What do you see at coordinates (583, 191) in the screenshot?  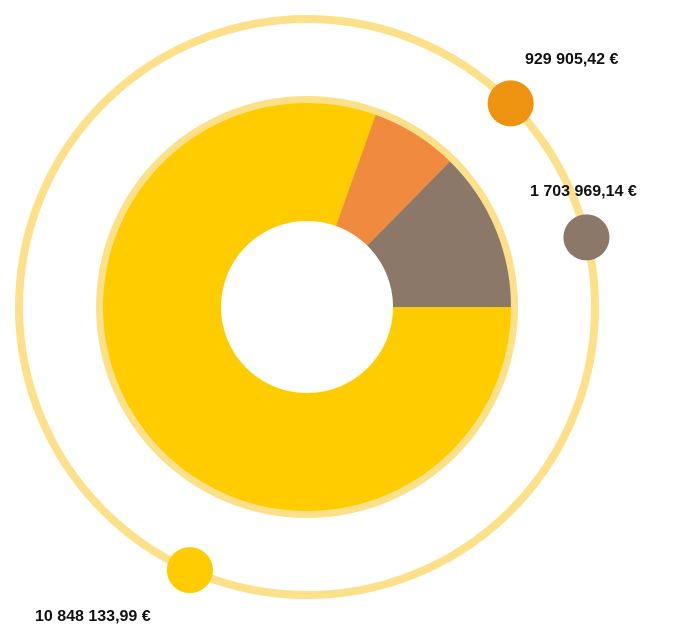 I see `value-label: 1 703 969,14 €` at bounding box center [583, 191].